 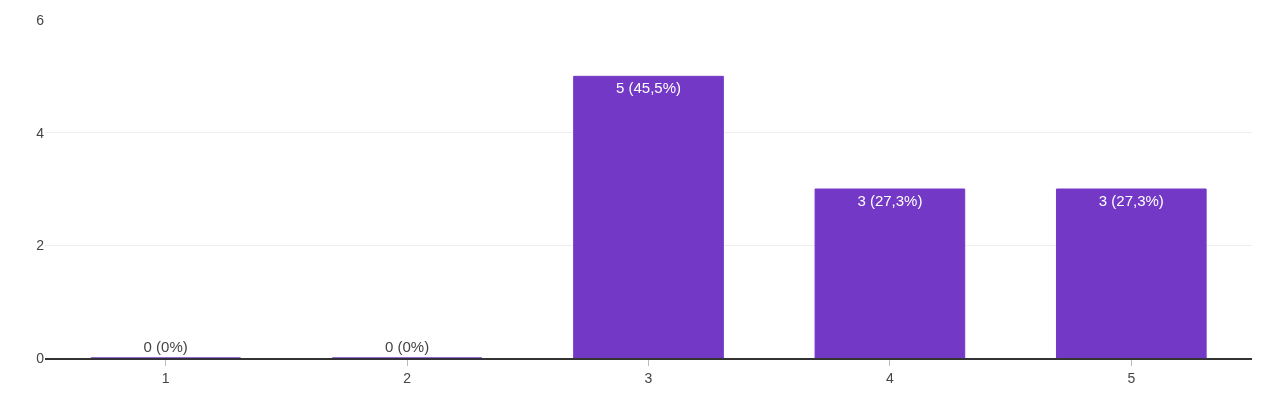 I want to click on y-tick-label: 2, so click(x=40, y=245).